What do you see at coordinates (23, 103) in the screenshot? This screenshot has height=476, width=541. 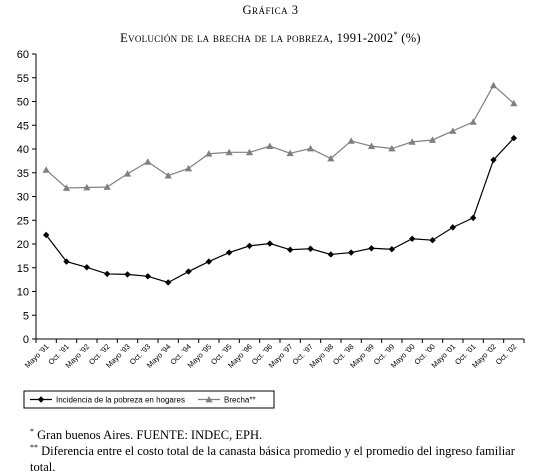 I see `y-tick-label: 50` at bounding box center [23, 103].